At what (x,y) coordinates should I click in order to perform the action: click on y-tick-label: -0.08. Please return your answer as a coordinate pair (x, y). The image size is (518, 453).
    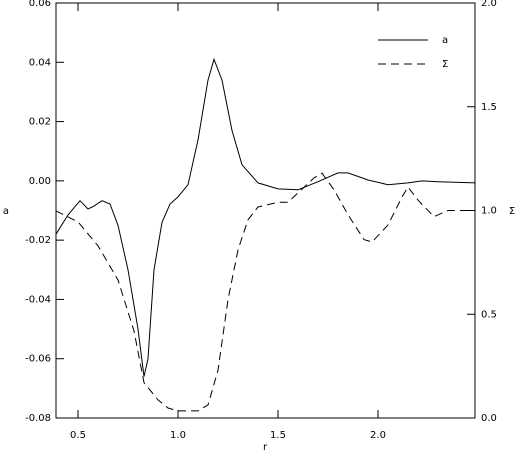
    Looking at the image, I should click on (38, 418).